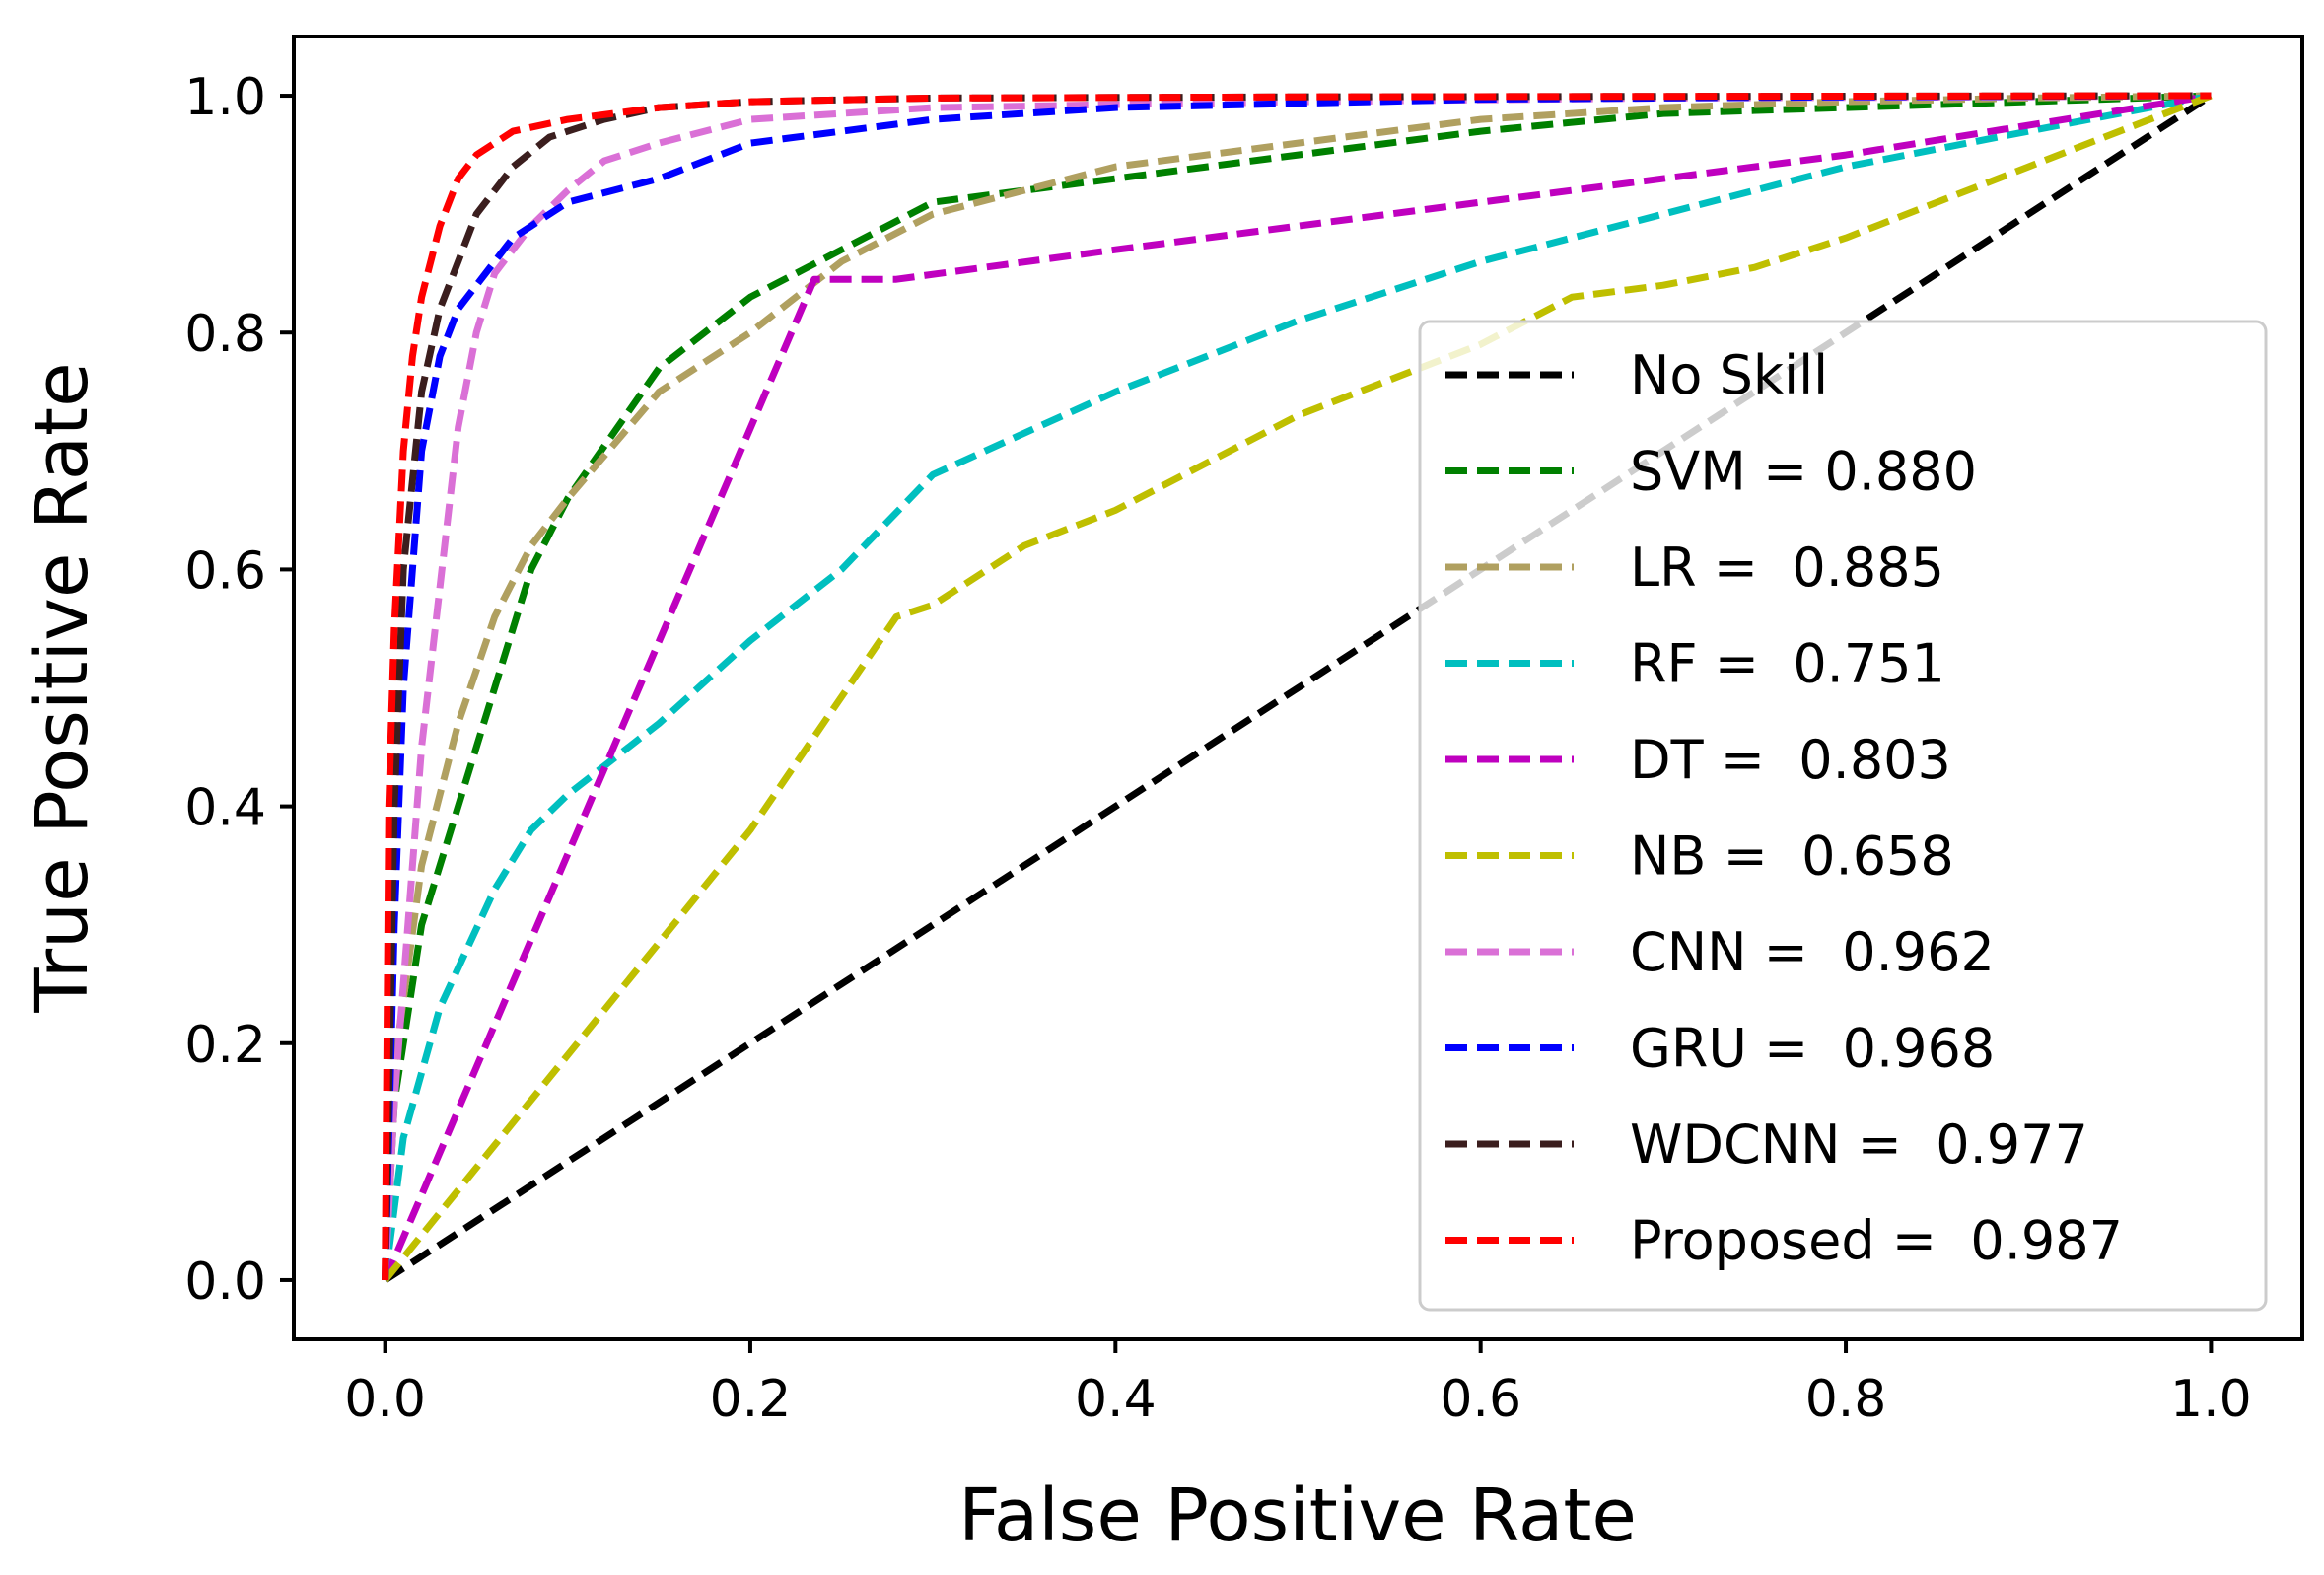 This screenshot has width=2324, height=1575. Describe the element at coordinates (1792, 856) in the screenshot. I see `legend-label: NB = 0.658` at that location.